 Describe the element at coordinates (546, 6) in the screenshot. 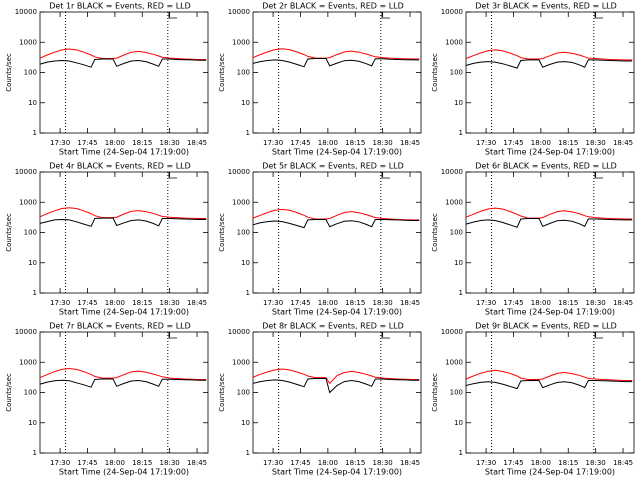

I see `chart-title: Det 3r BLACK = Events, RED = LLD` at that location.